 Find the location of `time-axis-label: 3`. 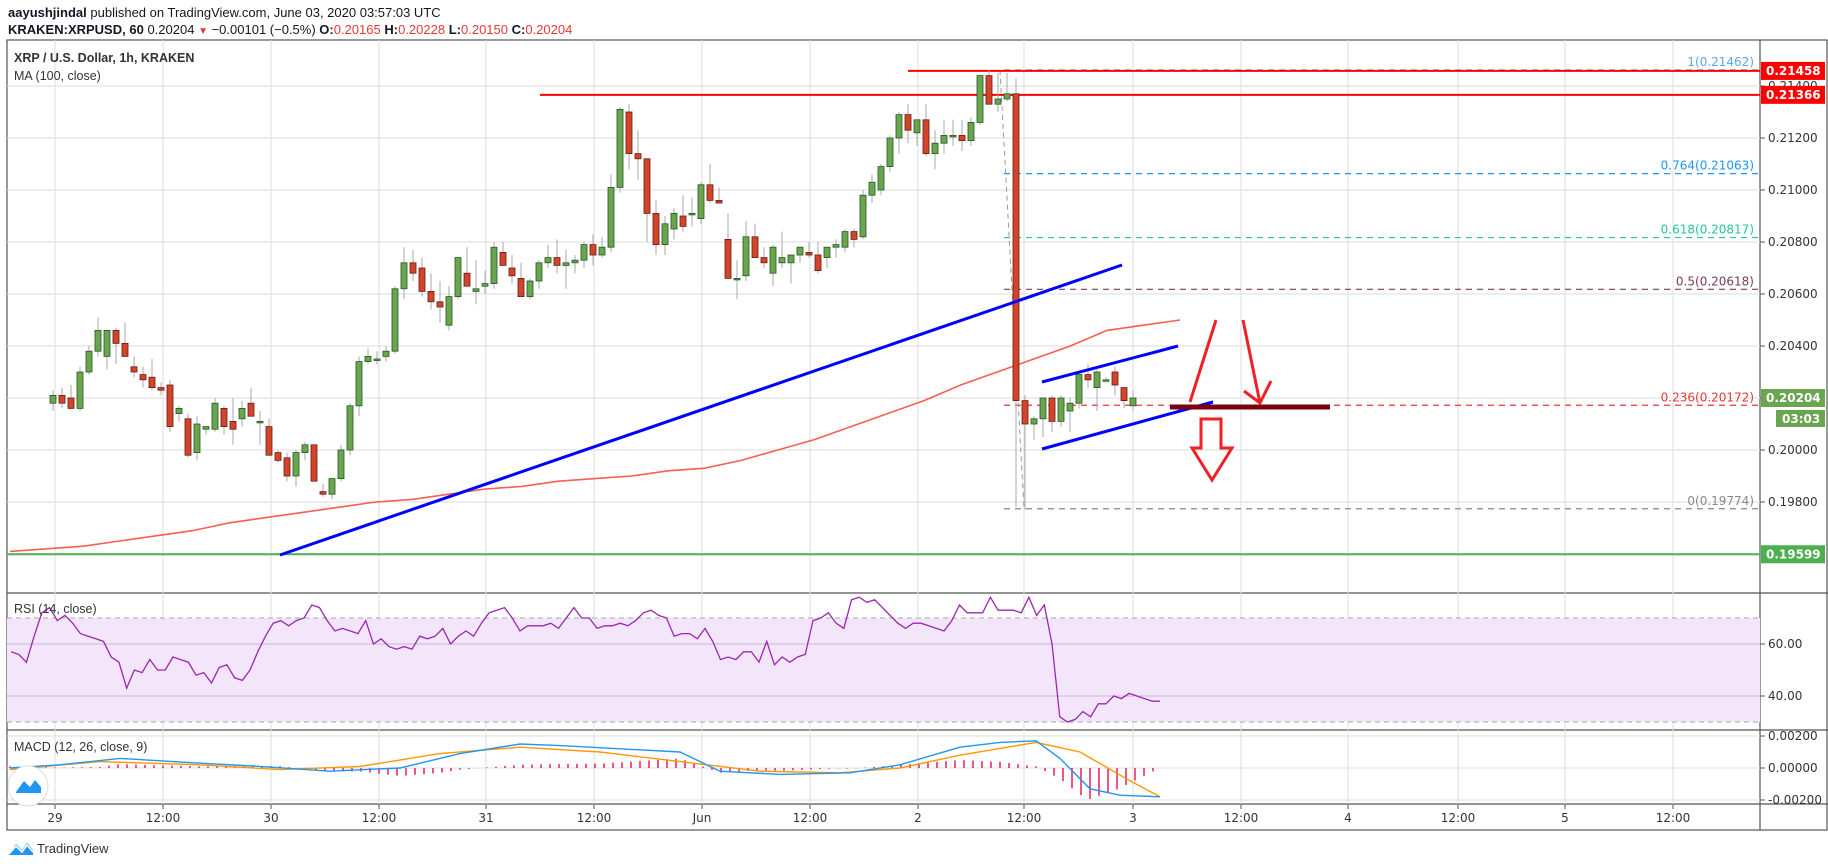

time-axis-label: 3 is located at coordinates (1133, 818).